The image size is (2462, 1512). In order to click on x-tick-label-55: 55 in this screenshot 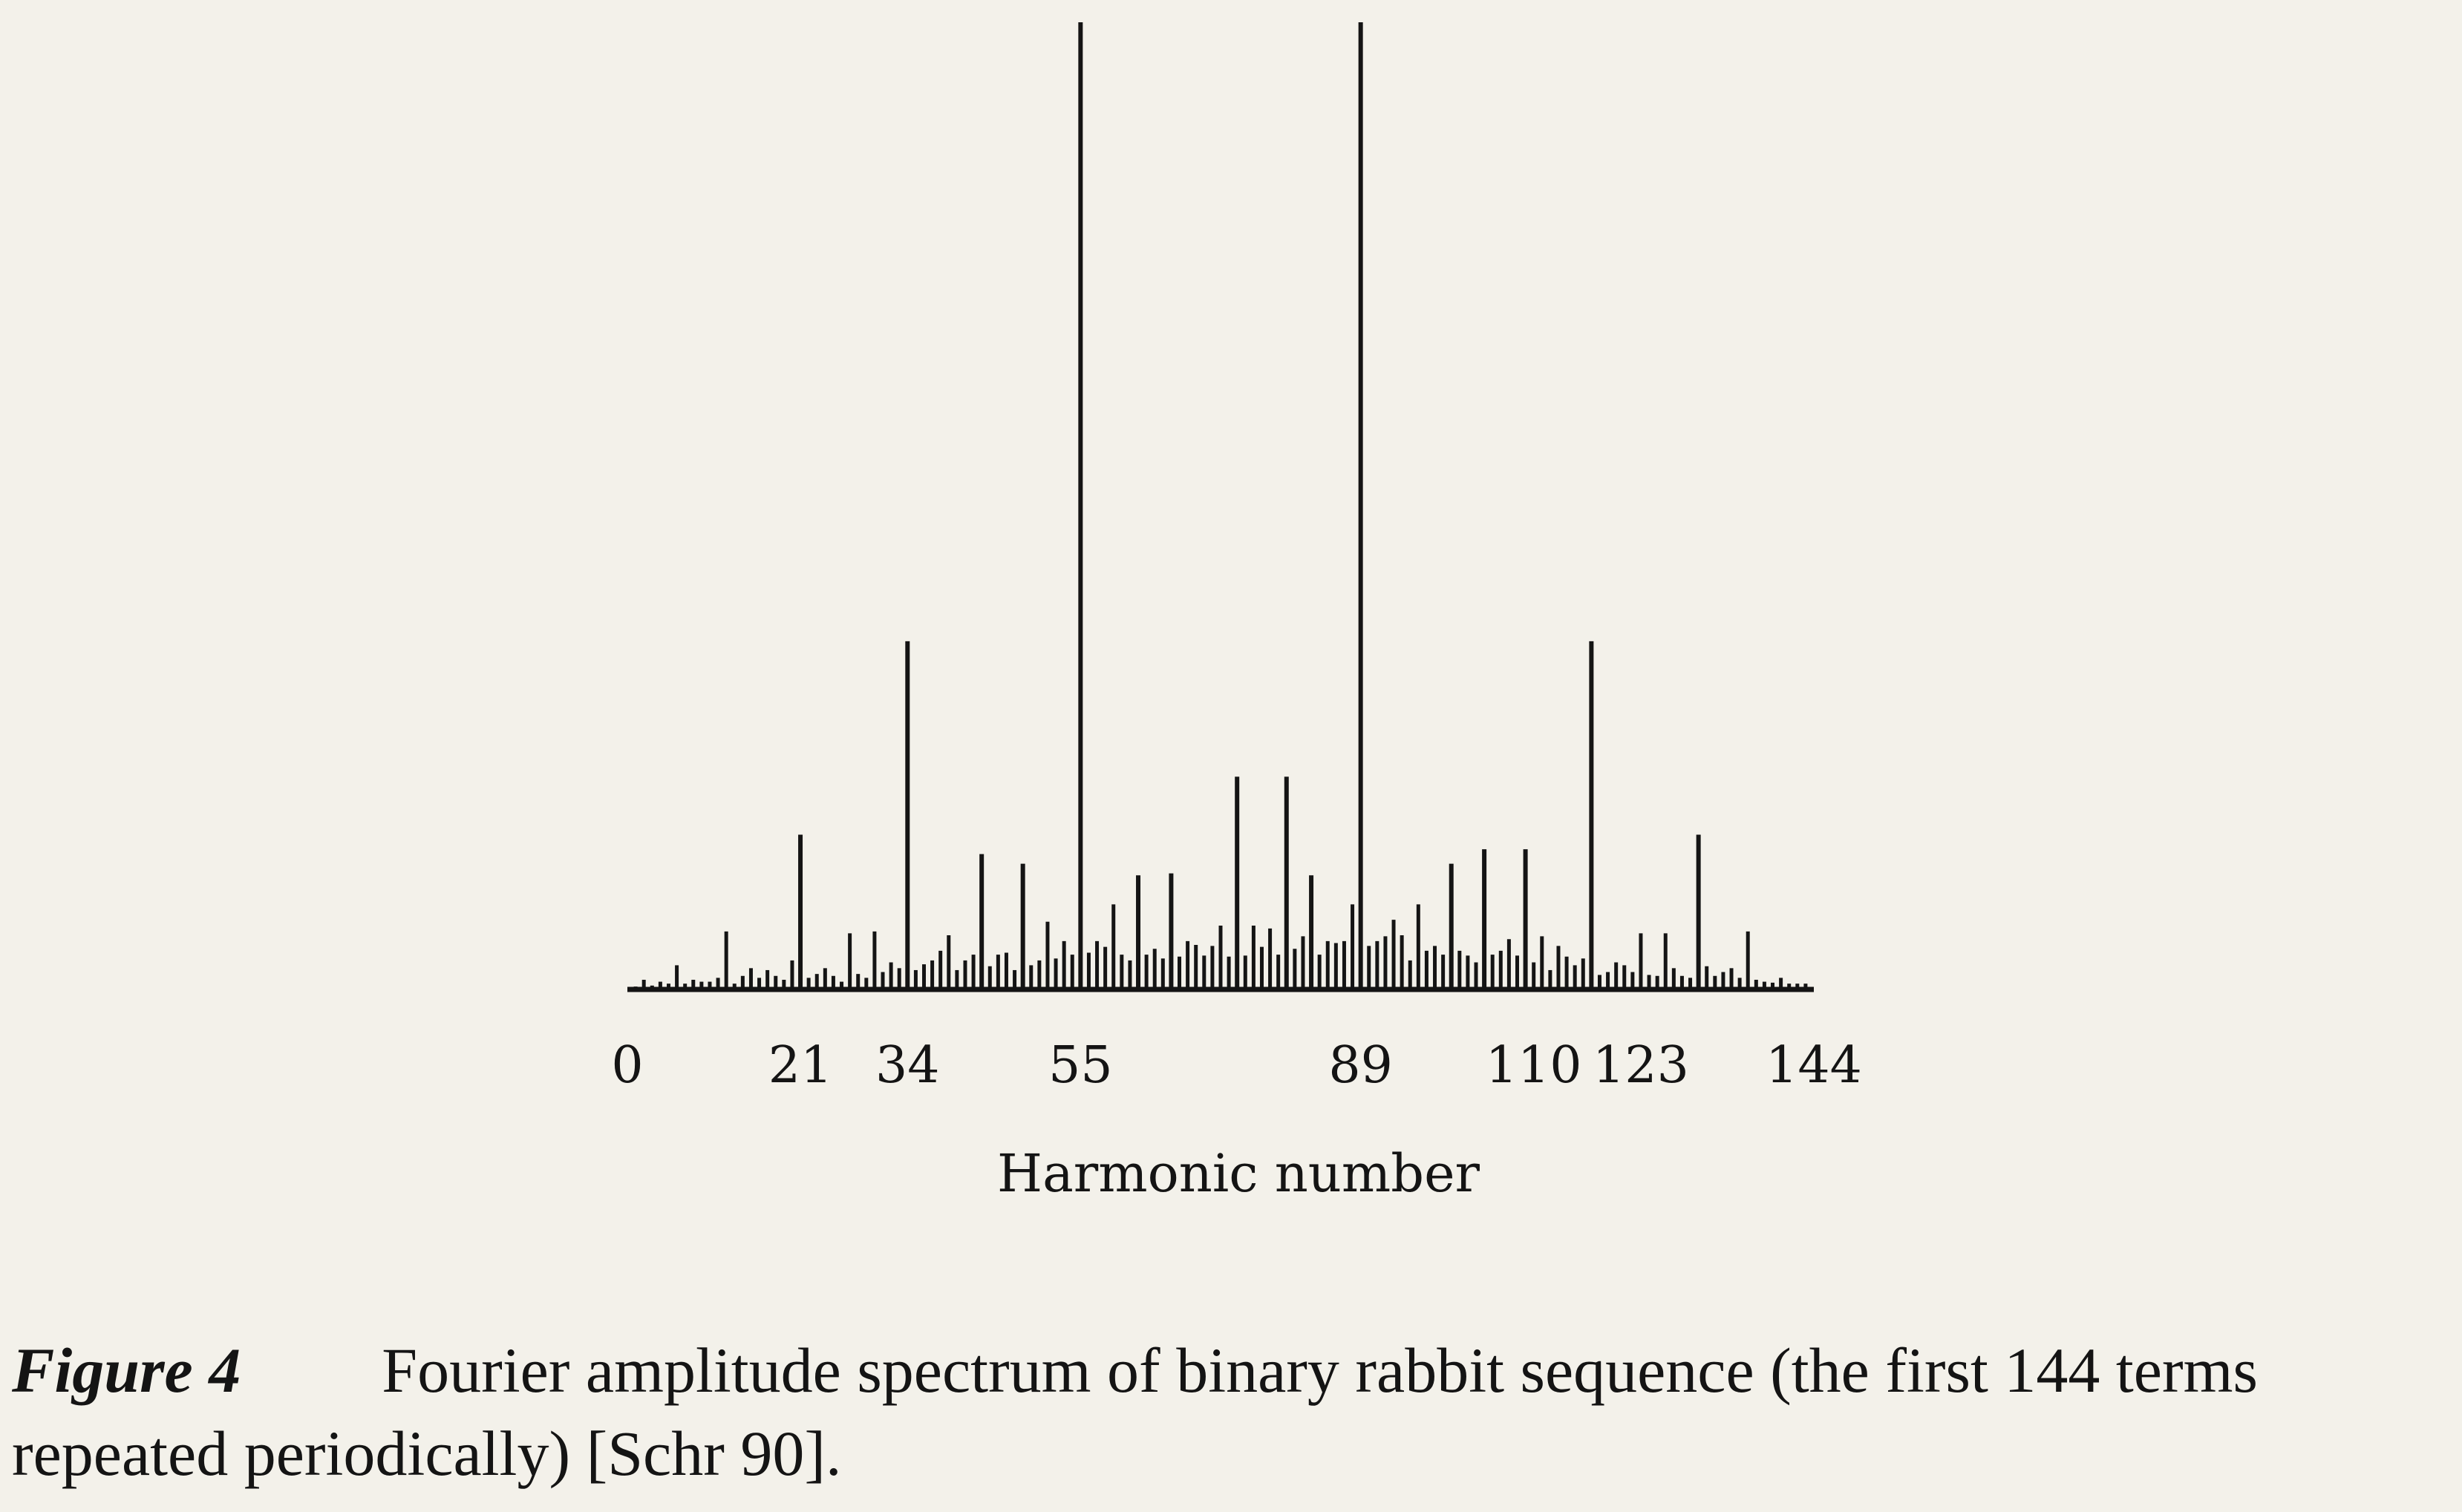, I will do `click(1080, 1065)`.